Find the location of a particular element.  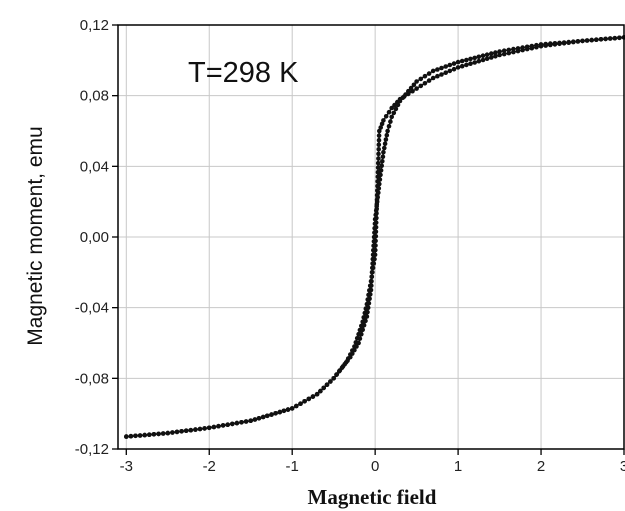

x-axis-label: Magnetic field is located at coordinates (372, 497).